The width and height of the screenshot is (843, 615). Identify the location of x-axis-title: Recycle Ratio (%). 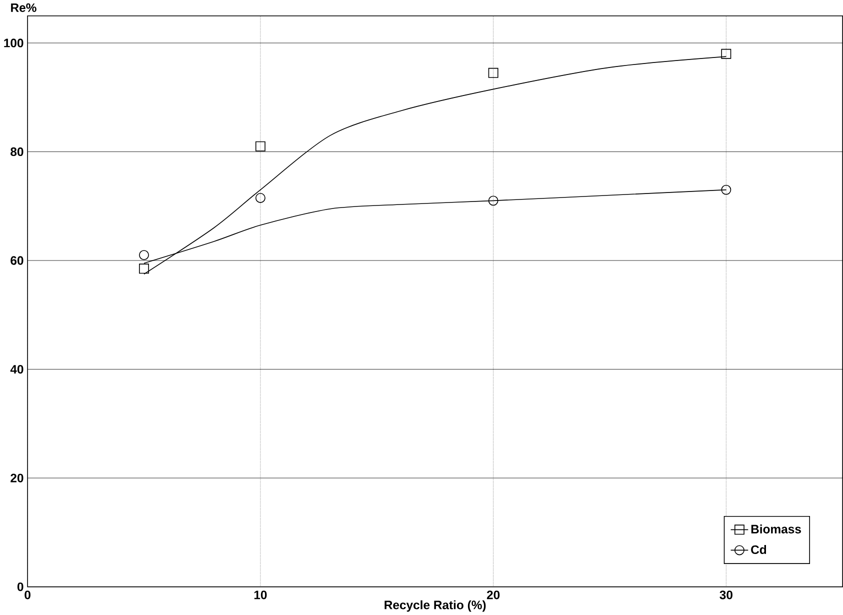
(435, 606).